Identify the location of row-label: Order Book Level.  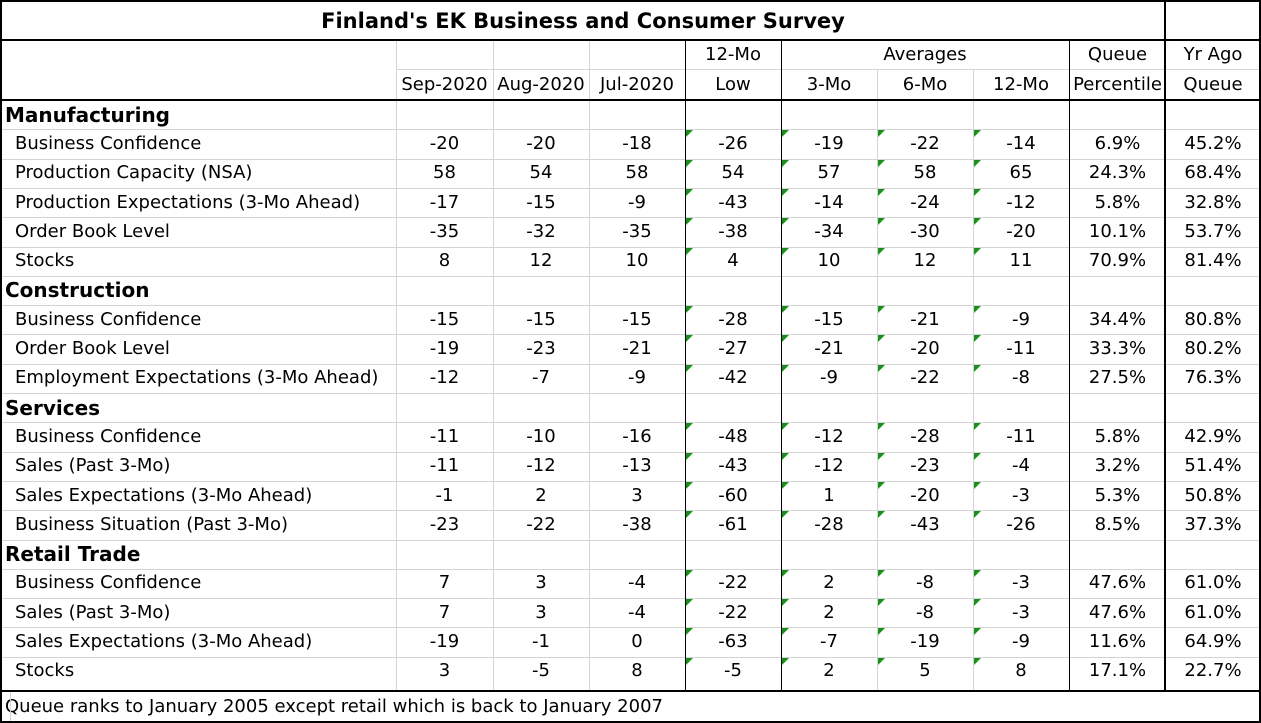
(92, 231).